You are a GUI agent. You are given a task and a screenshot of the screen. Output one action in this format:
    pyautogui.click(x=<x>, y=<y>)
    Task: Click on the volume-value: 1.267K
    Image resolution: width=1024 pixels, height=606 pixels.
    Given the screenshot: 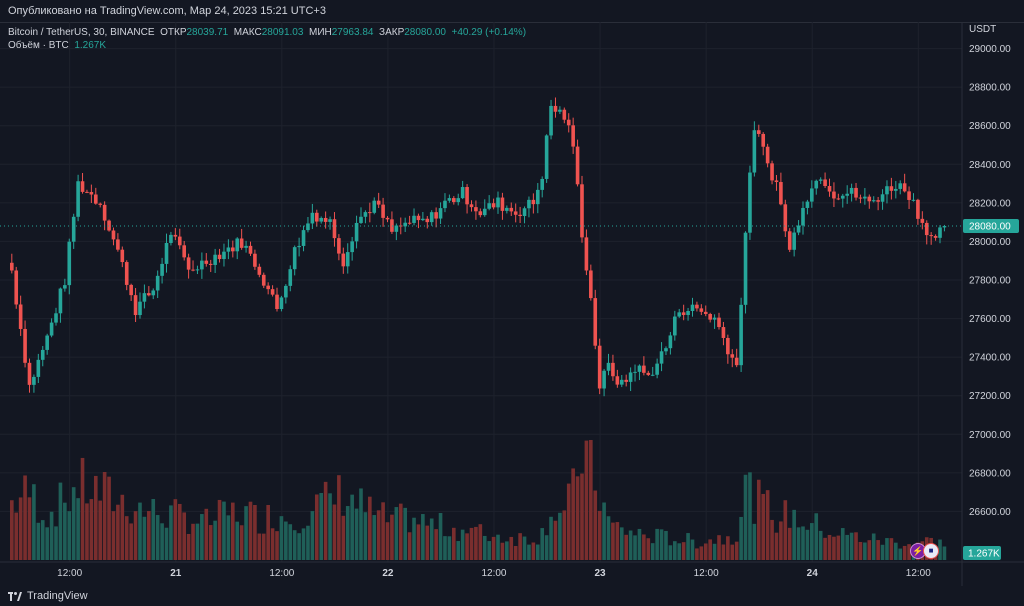 What is the action you would take?
    pyautogui.click(x=90, y=45)
    